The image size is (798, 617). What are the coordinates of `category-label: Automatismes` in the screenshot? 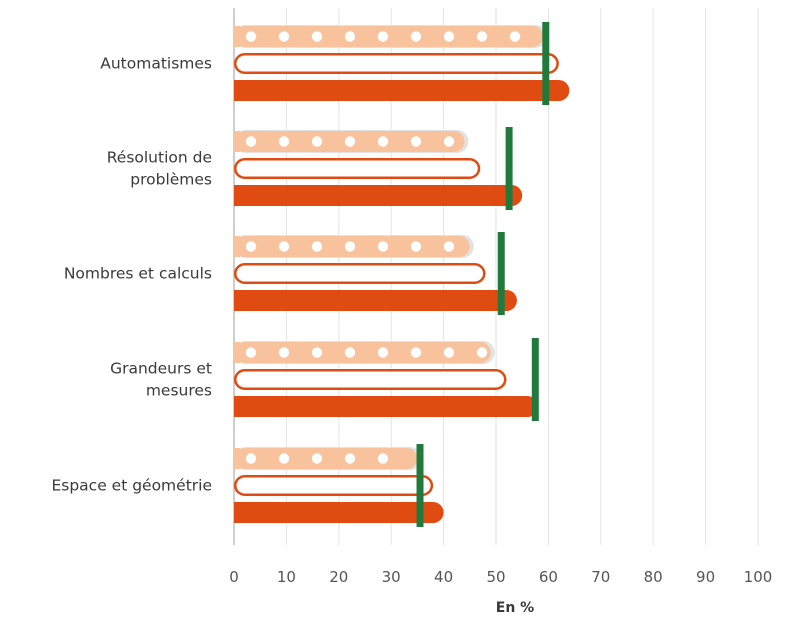 It's located at (156, 64).